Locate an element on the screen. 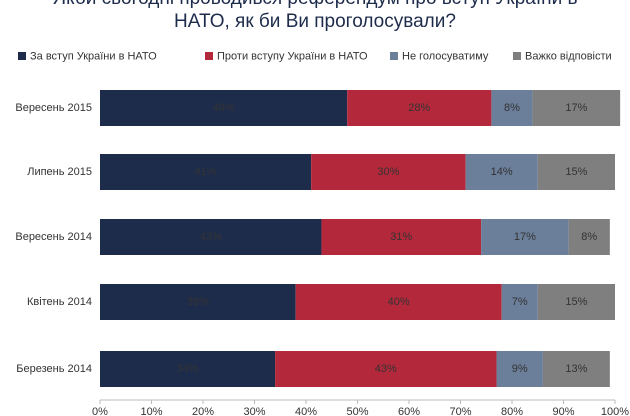 The height and width of the screenshot is (416, 630). y-tick-label: Вересень 2014 is located at coordinates (53, 237).